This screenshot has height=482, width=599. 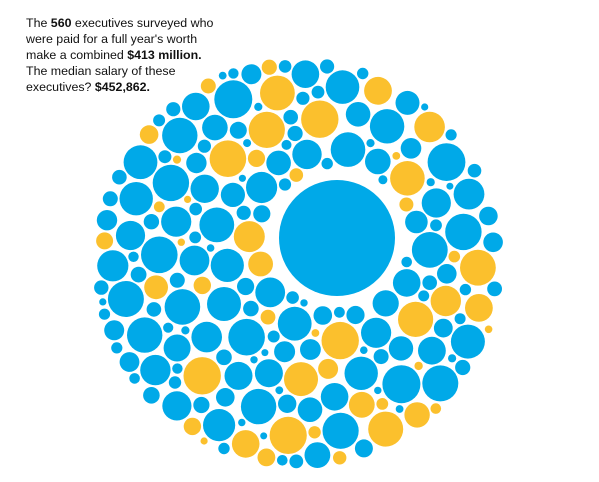 What do you see at coordinates (337, 238) in the screenshot?
I see `bubble-largest` at bounding box center [337, 238].